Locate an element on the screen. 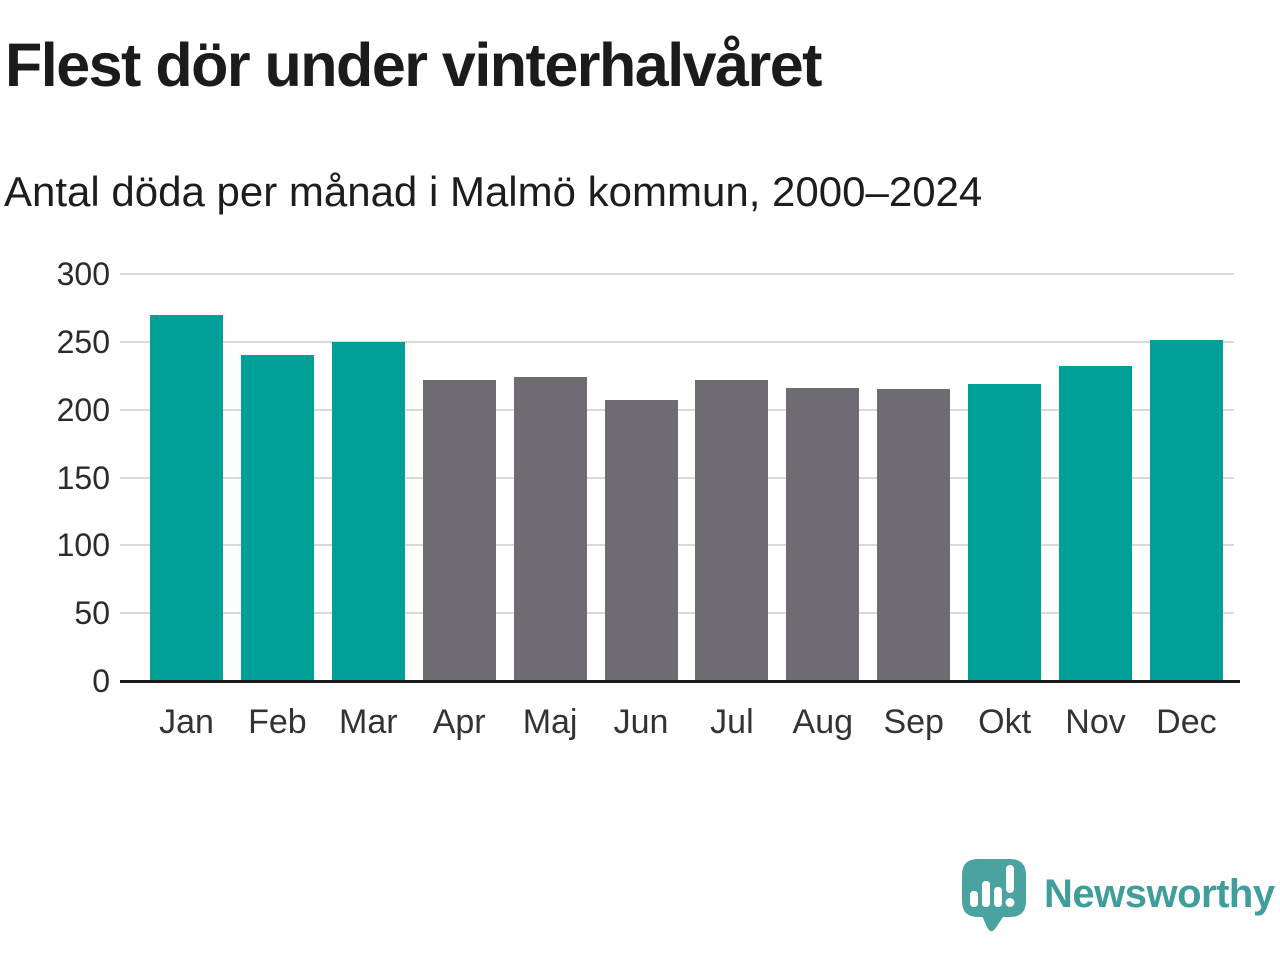 The height and width of the screenshot is (960, 1280). bar-feb is located at coordinates (277, 518).